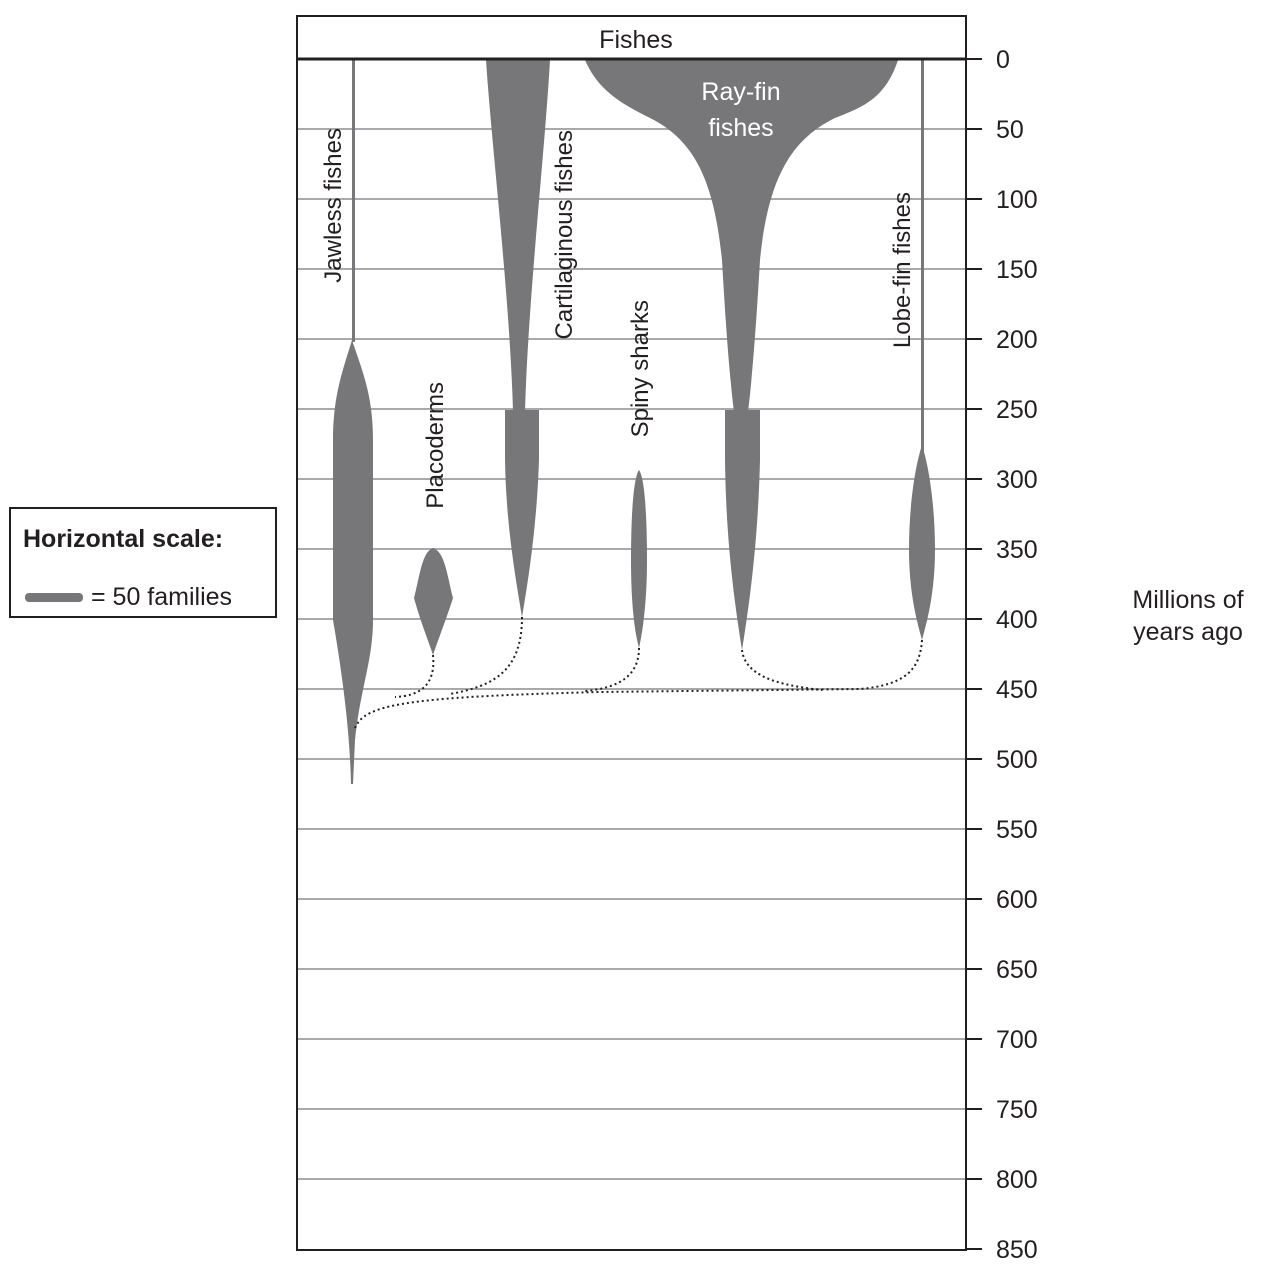  Describe the element at coordinates (1010, 130) in the screenshot. I see `tick-label: 50` at that location.